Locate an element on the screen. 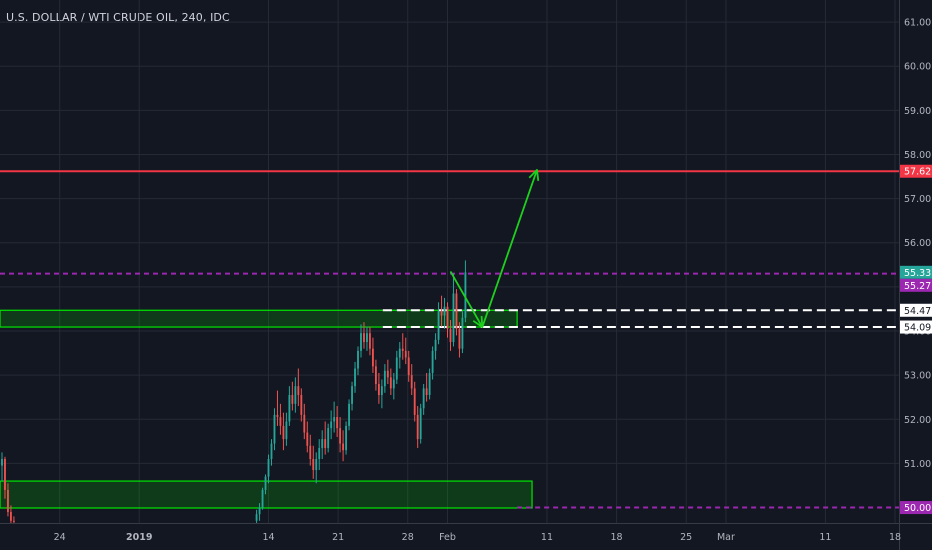 The image size is (932, 550). price-tag-label: 50.00 is located at coordinates (917, 508).